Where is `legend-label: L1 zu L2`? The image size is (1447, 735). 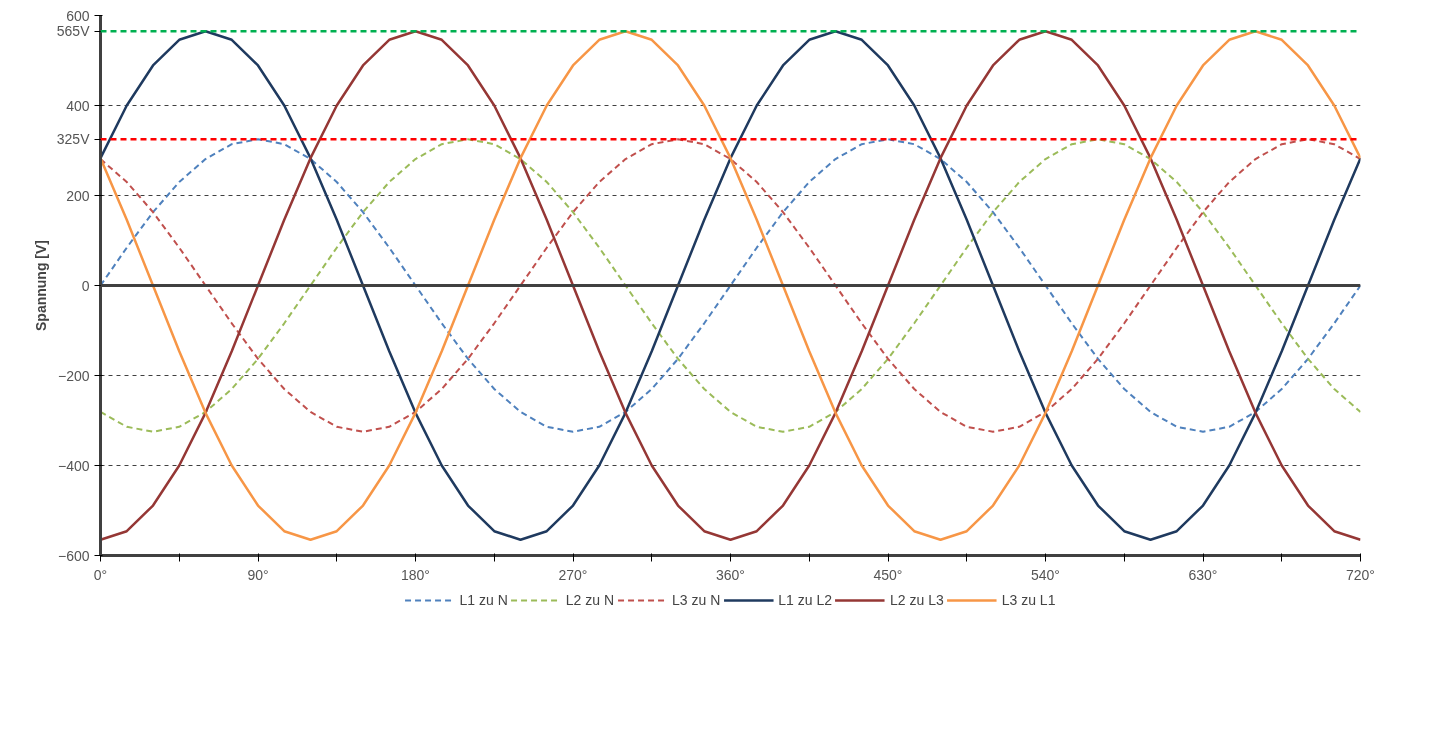
legend-label: L1 zu L2 is located at coordinates (805, 600).